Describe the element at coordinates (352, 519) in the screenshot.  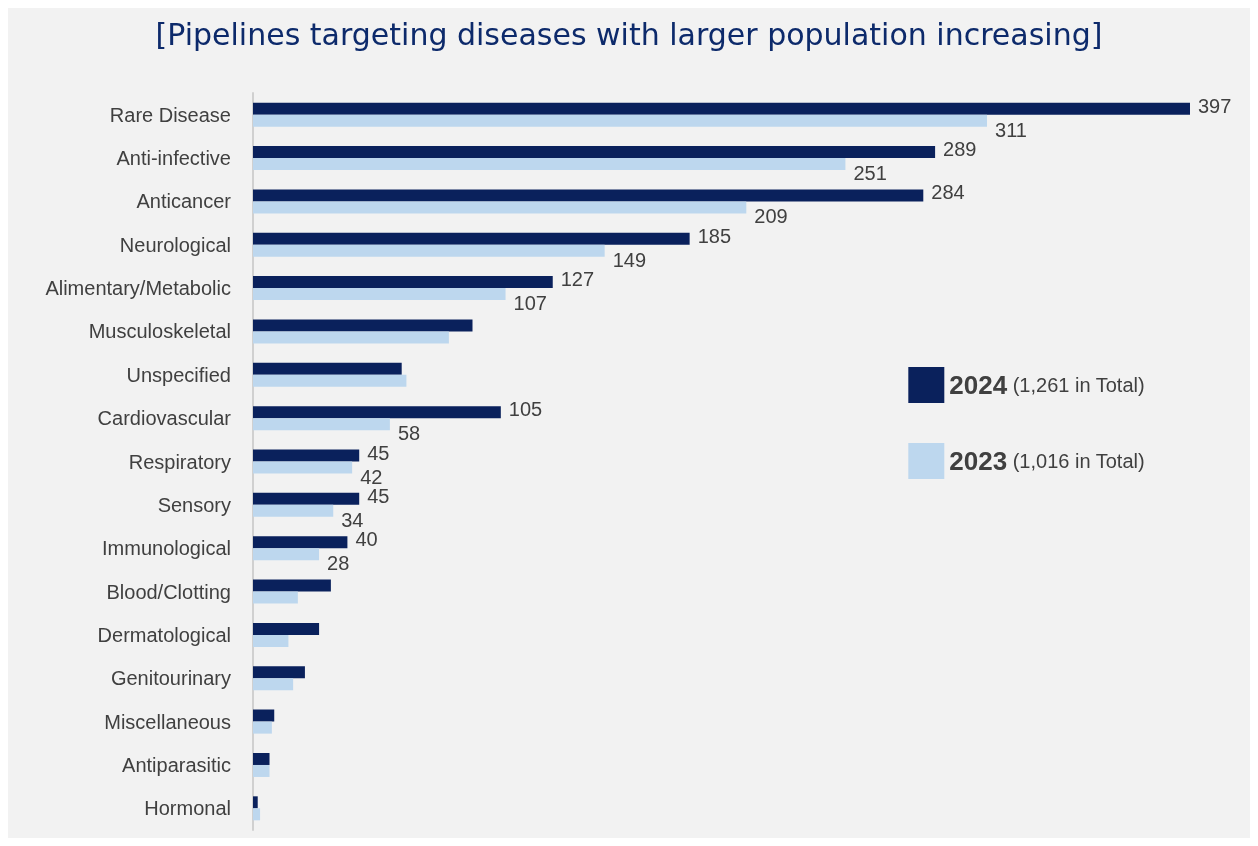
I see `data-label: 34` at that location.